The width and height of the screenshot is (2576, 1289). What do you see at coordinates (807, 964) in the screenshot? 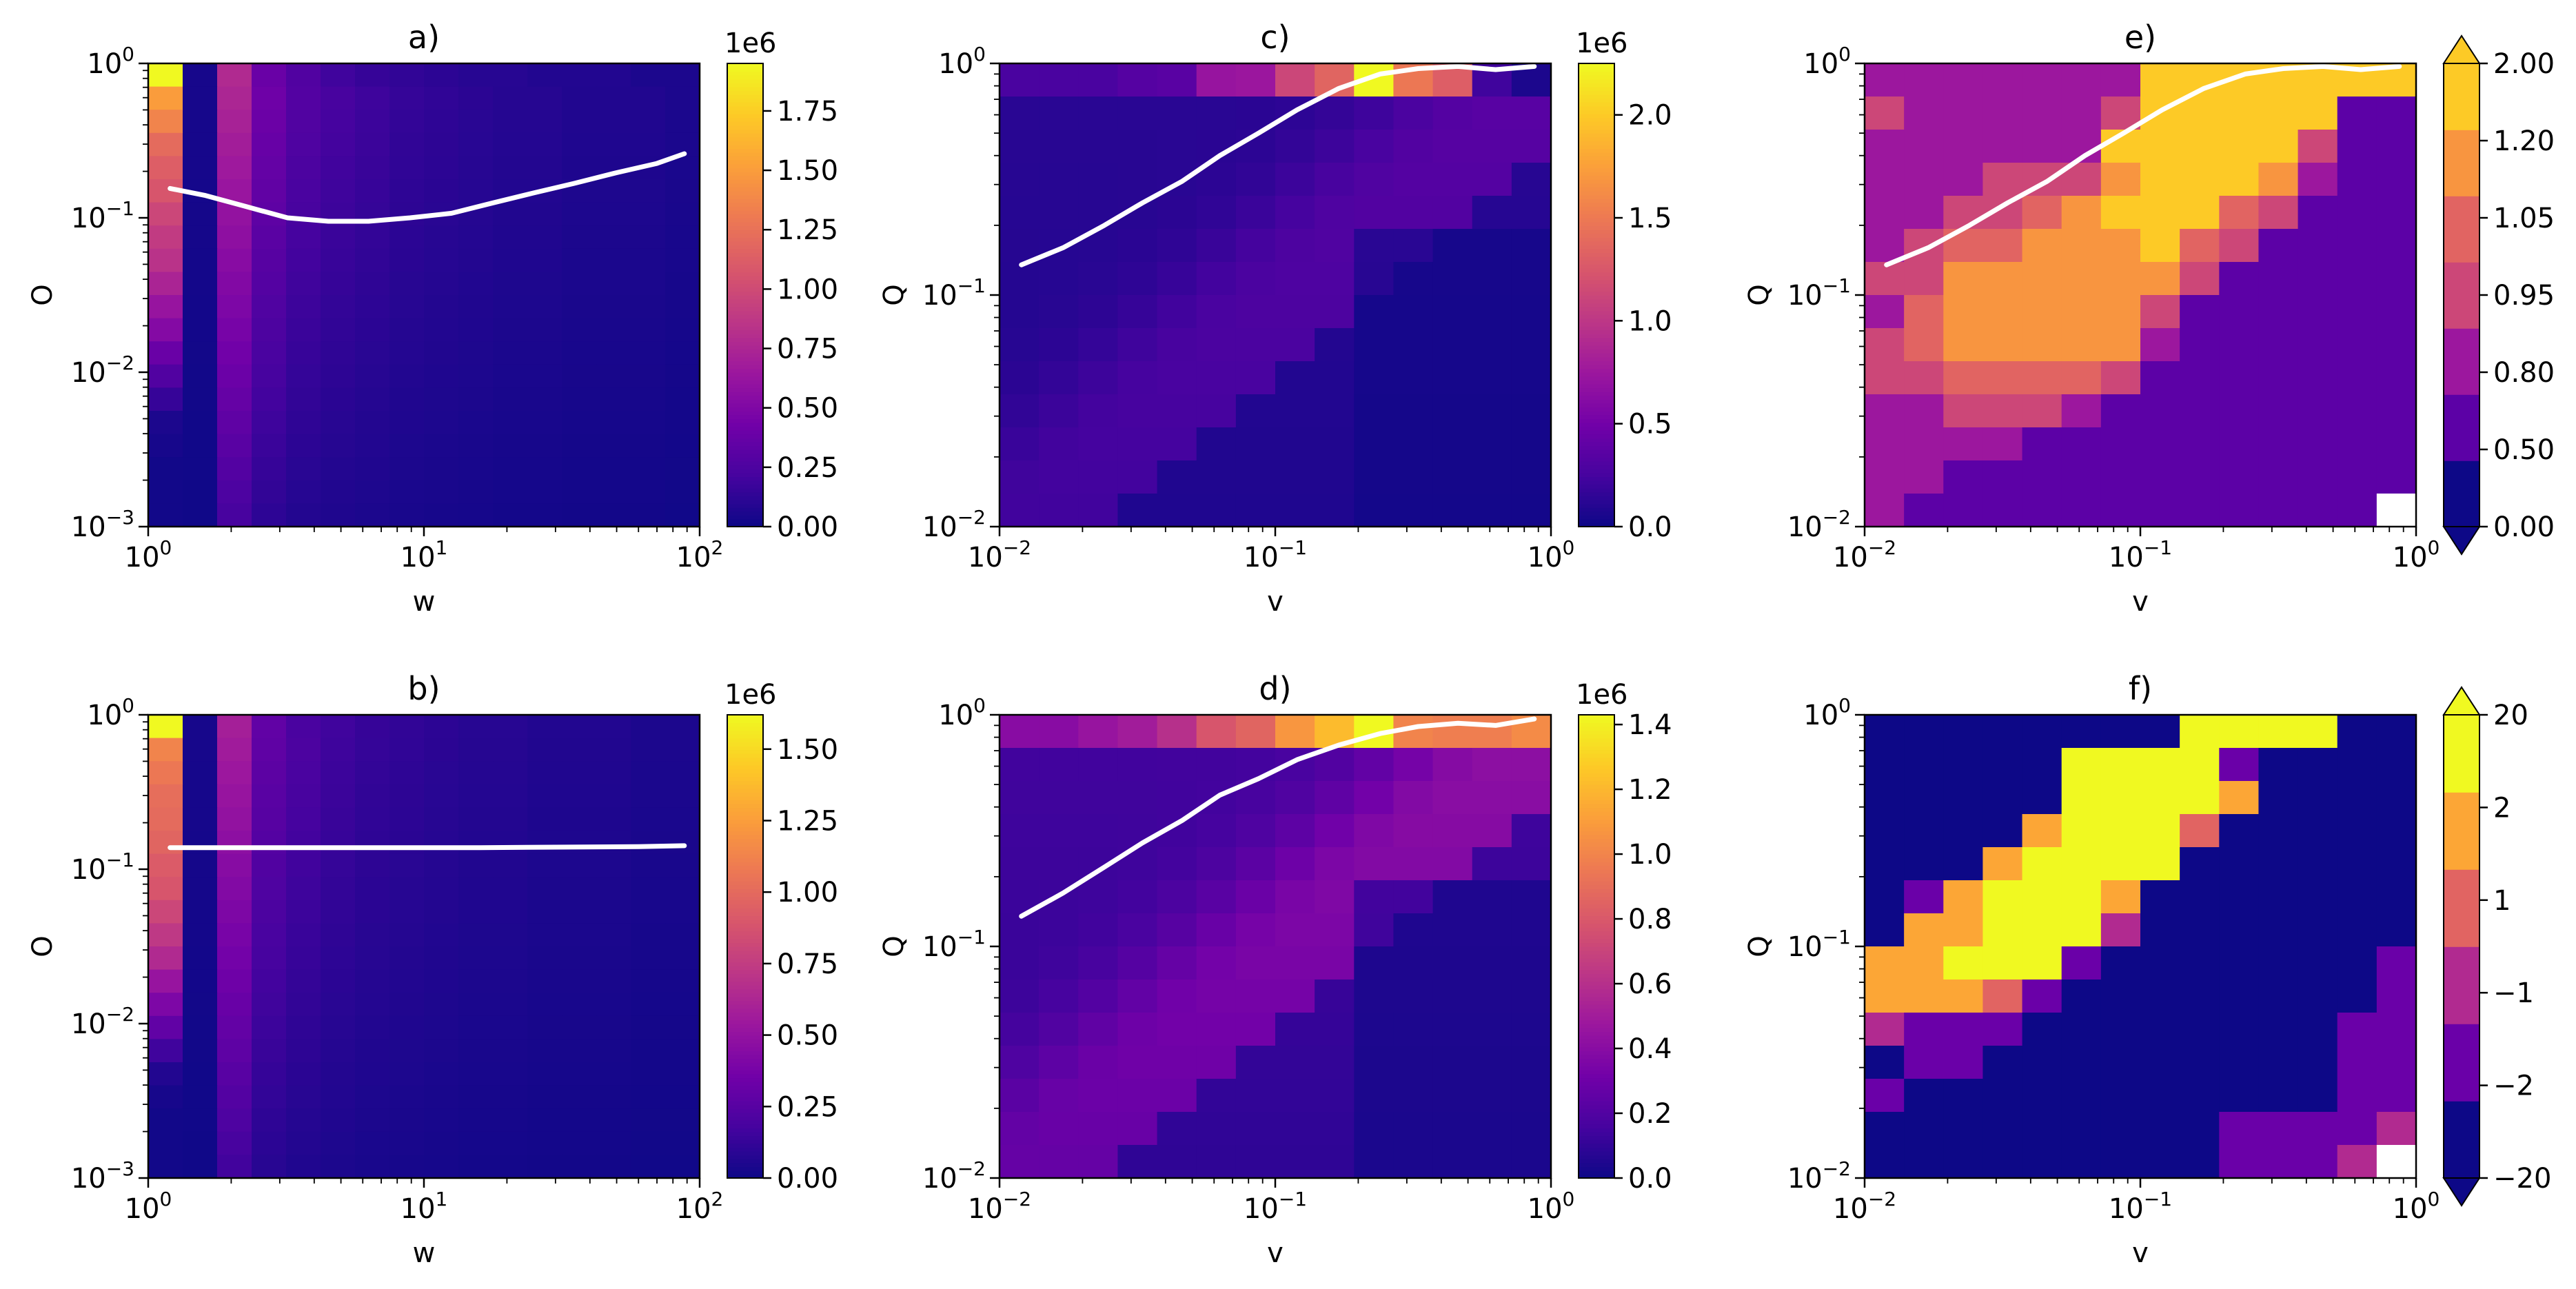
I see `colorbar-tick-label: 0.75` at bounding box center [807, 964].